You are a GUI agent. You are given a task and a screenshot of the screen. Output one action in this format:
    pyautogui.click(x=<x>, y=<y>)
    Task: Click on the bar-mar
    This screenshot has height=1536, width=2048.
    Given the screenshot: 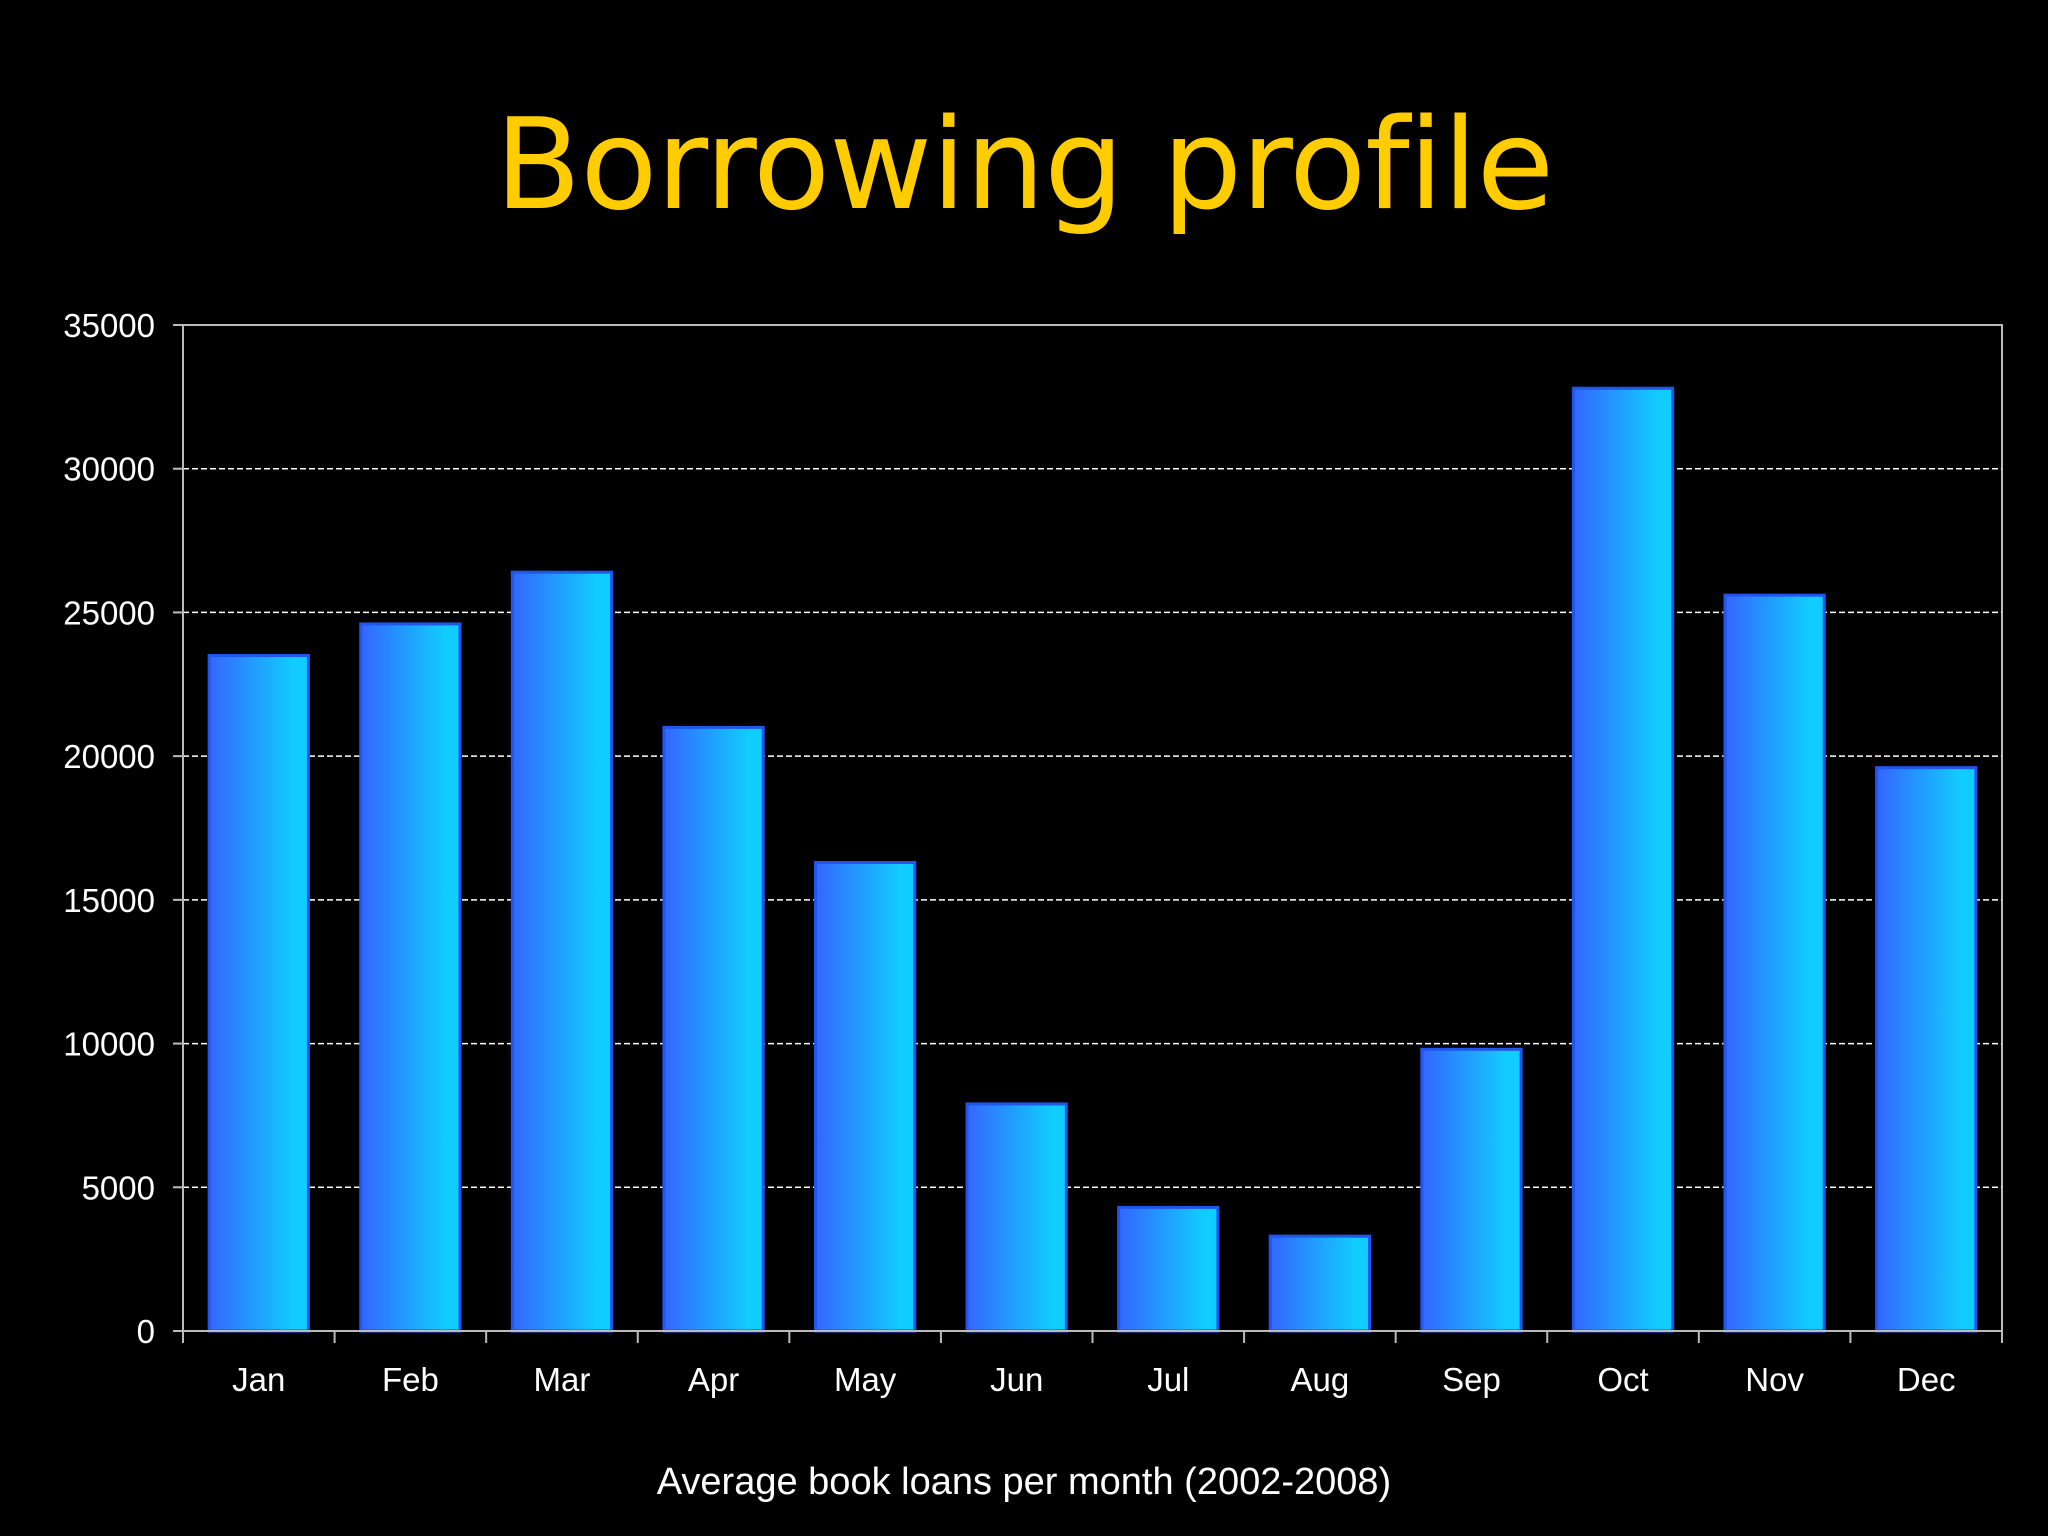 What is the action you would take?
    pyautogui.click(x=562, y=951)
    